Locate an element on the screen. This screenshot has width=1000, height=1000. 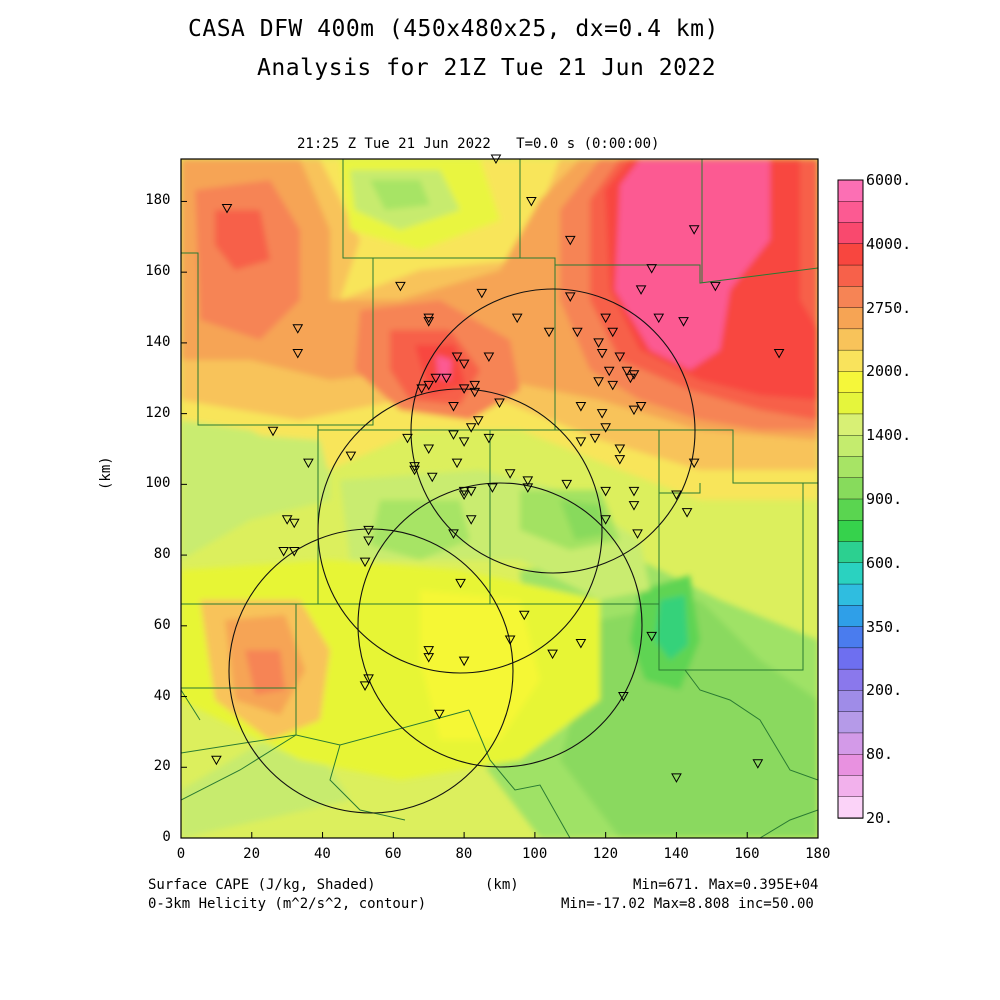
colorbar-label: 900. is located at coordinates (884, 499).